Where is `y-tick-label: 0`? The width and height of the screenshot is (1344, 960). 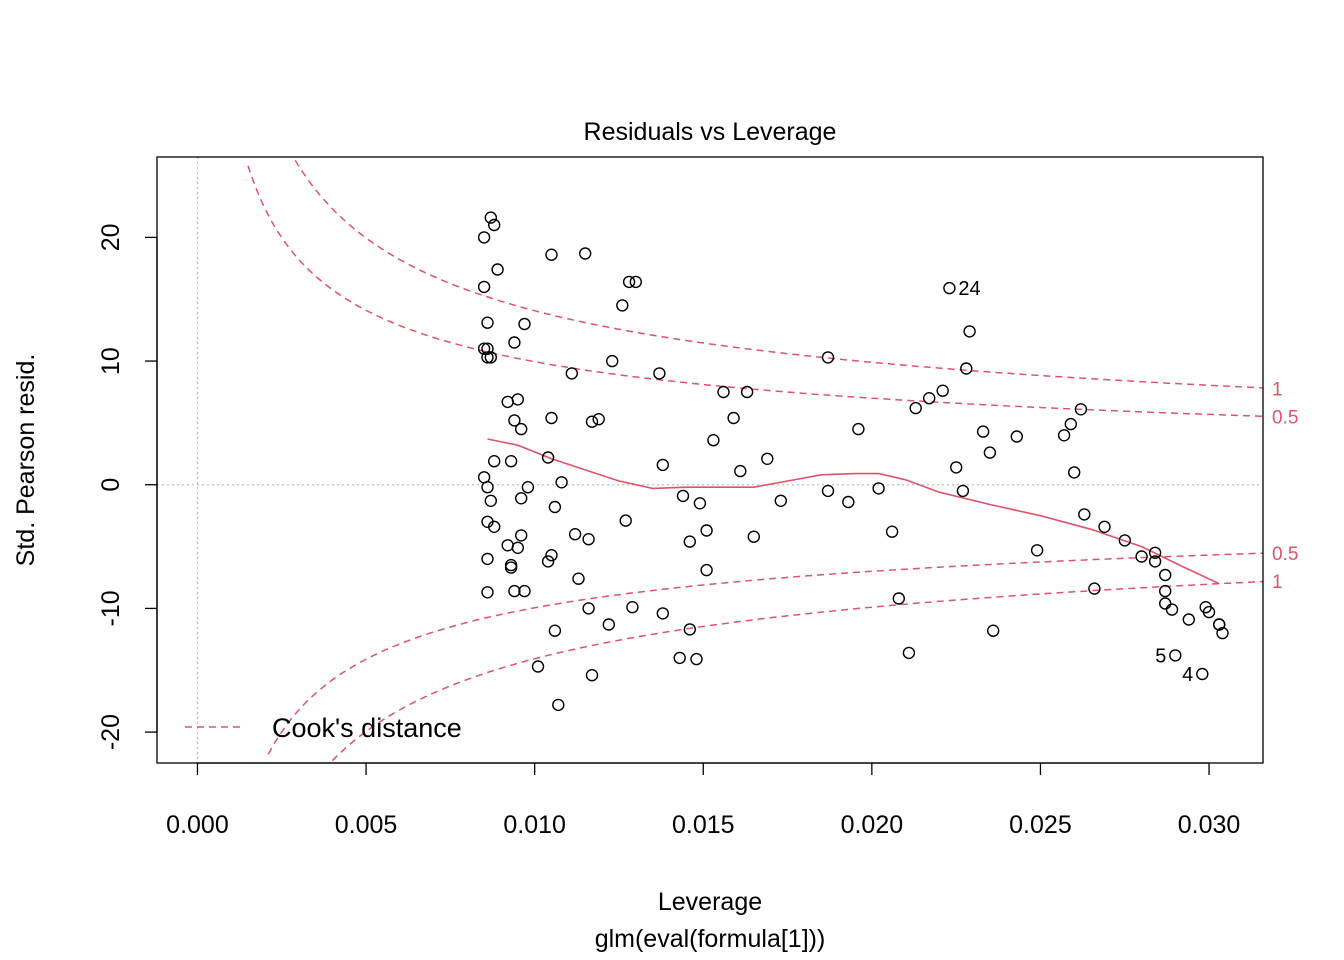
y-tick-label: 0 is located at coordinates (111, 485).